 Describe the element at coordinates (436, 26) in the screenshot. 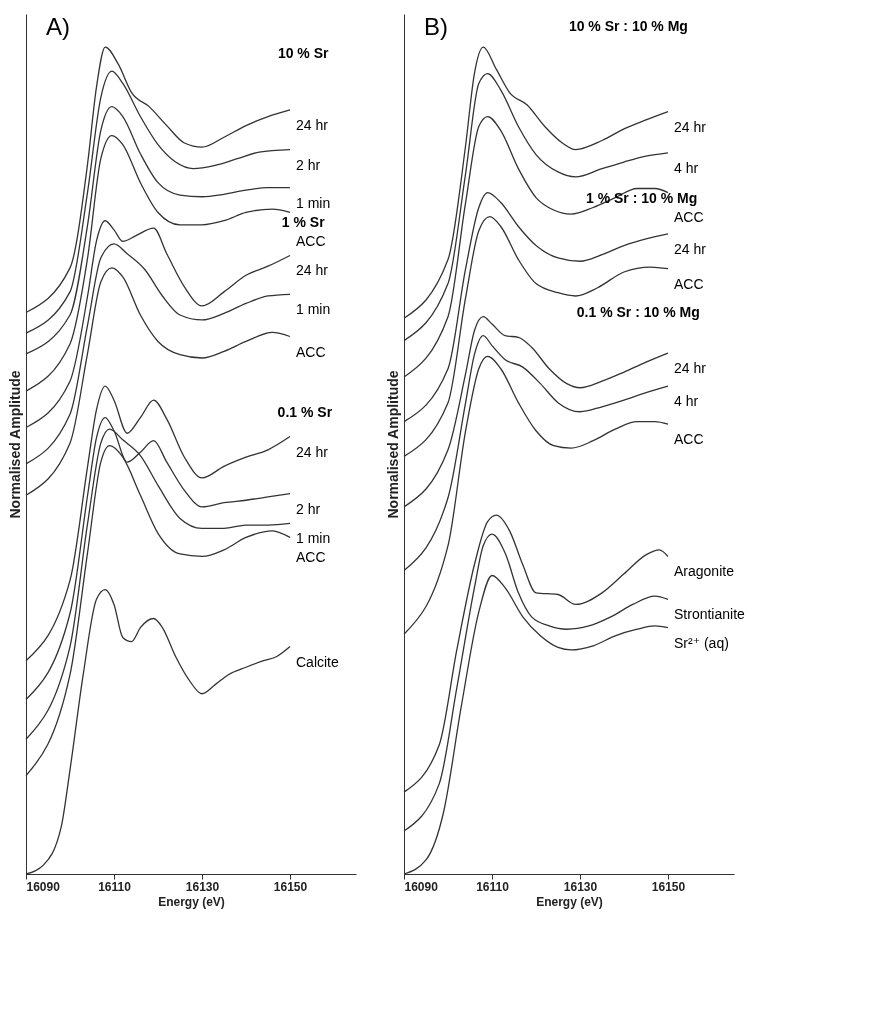

I see `chart-title: B)` at that location.